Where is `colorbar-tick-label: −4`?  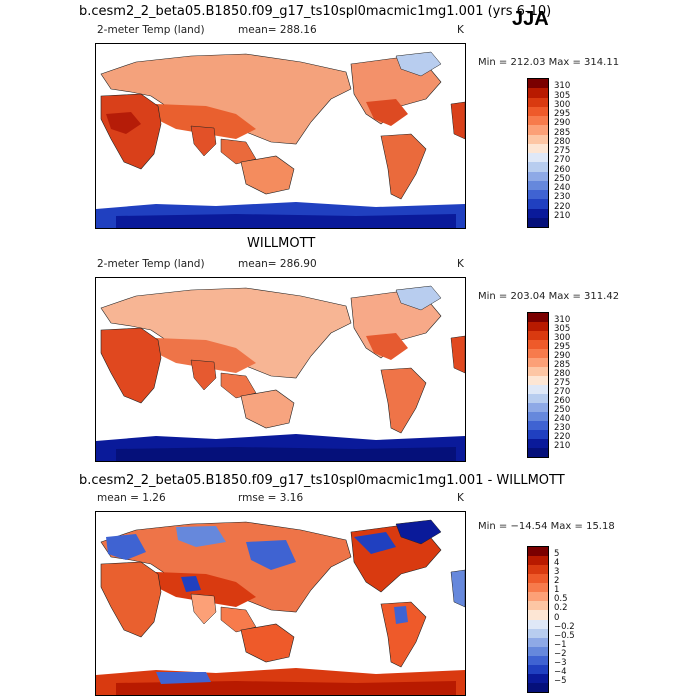
colorbar-tick-label: −4 is located at coordinates (560, 671).